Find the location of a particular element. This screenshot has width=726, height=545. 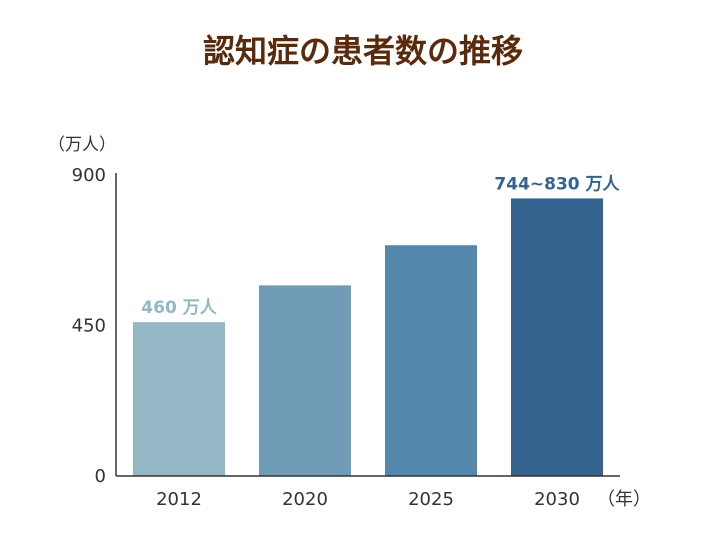

bar-2012 is located at coordinates (179, 399).